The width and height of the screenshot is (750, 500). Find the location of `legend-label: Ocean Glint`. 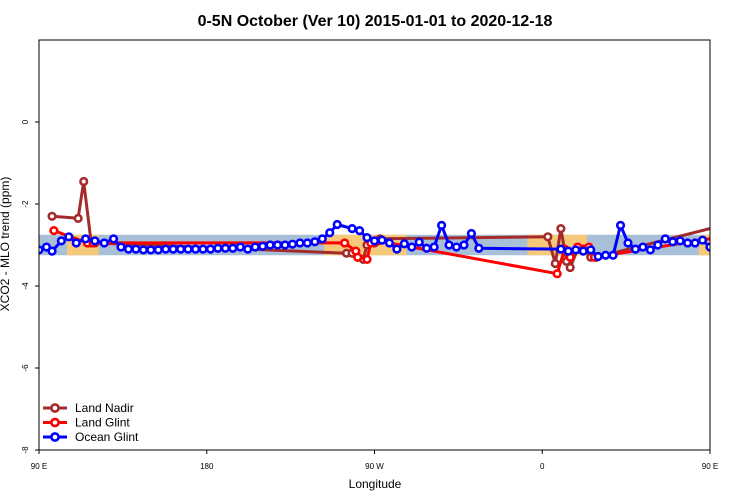

legend-label: Ocean Glint is located at coordinates (107, 437).